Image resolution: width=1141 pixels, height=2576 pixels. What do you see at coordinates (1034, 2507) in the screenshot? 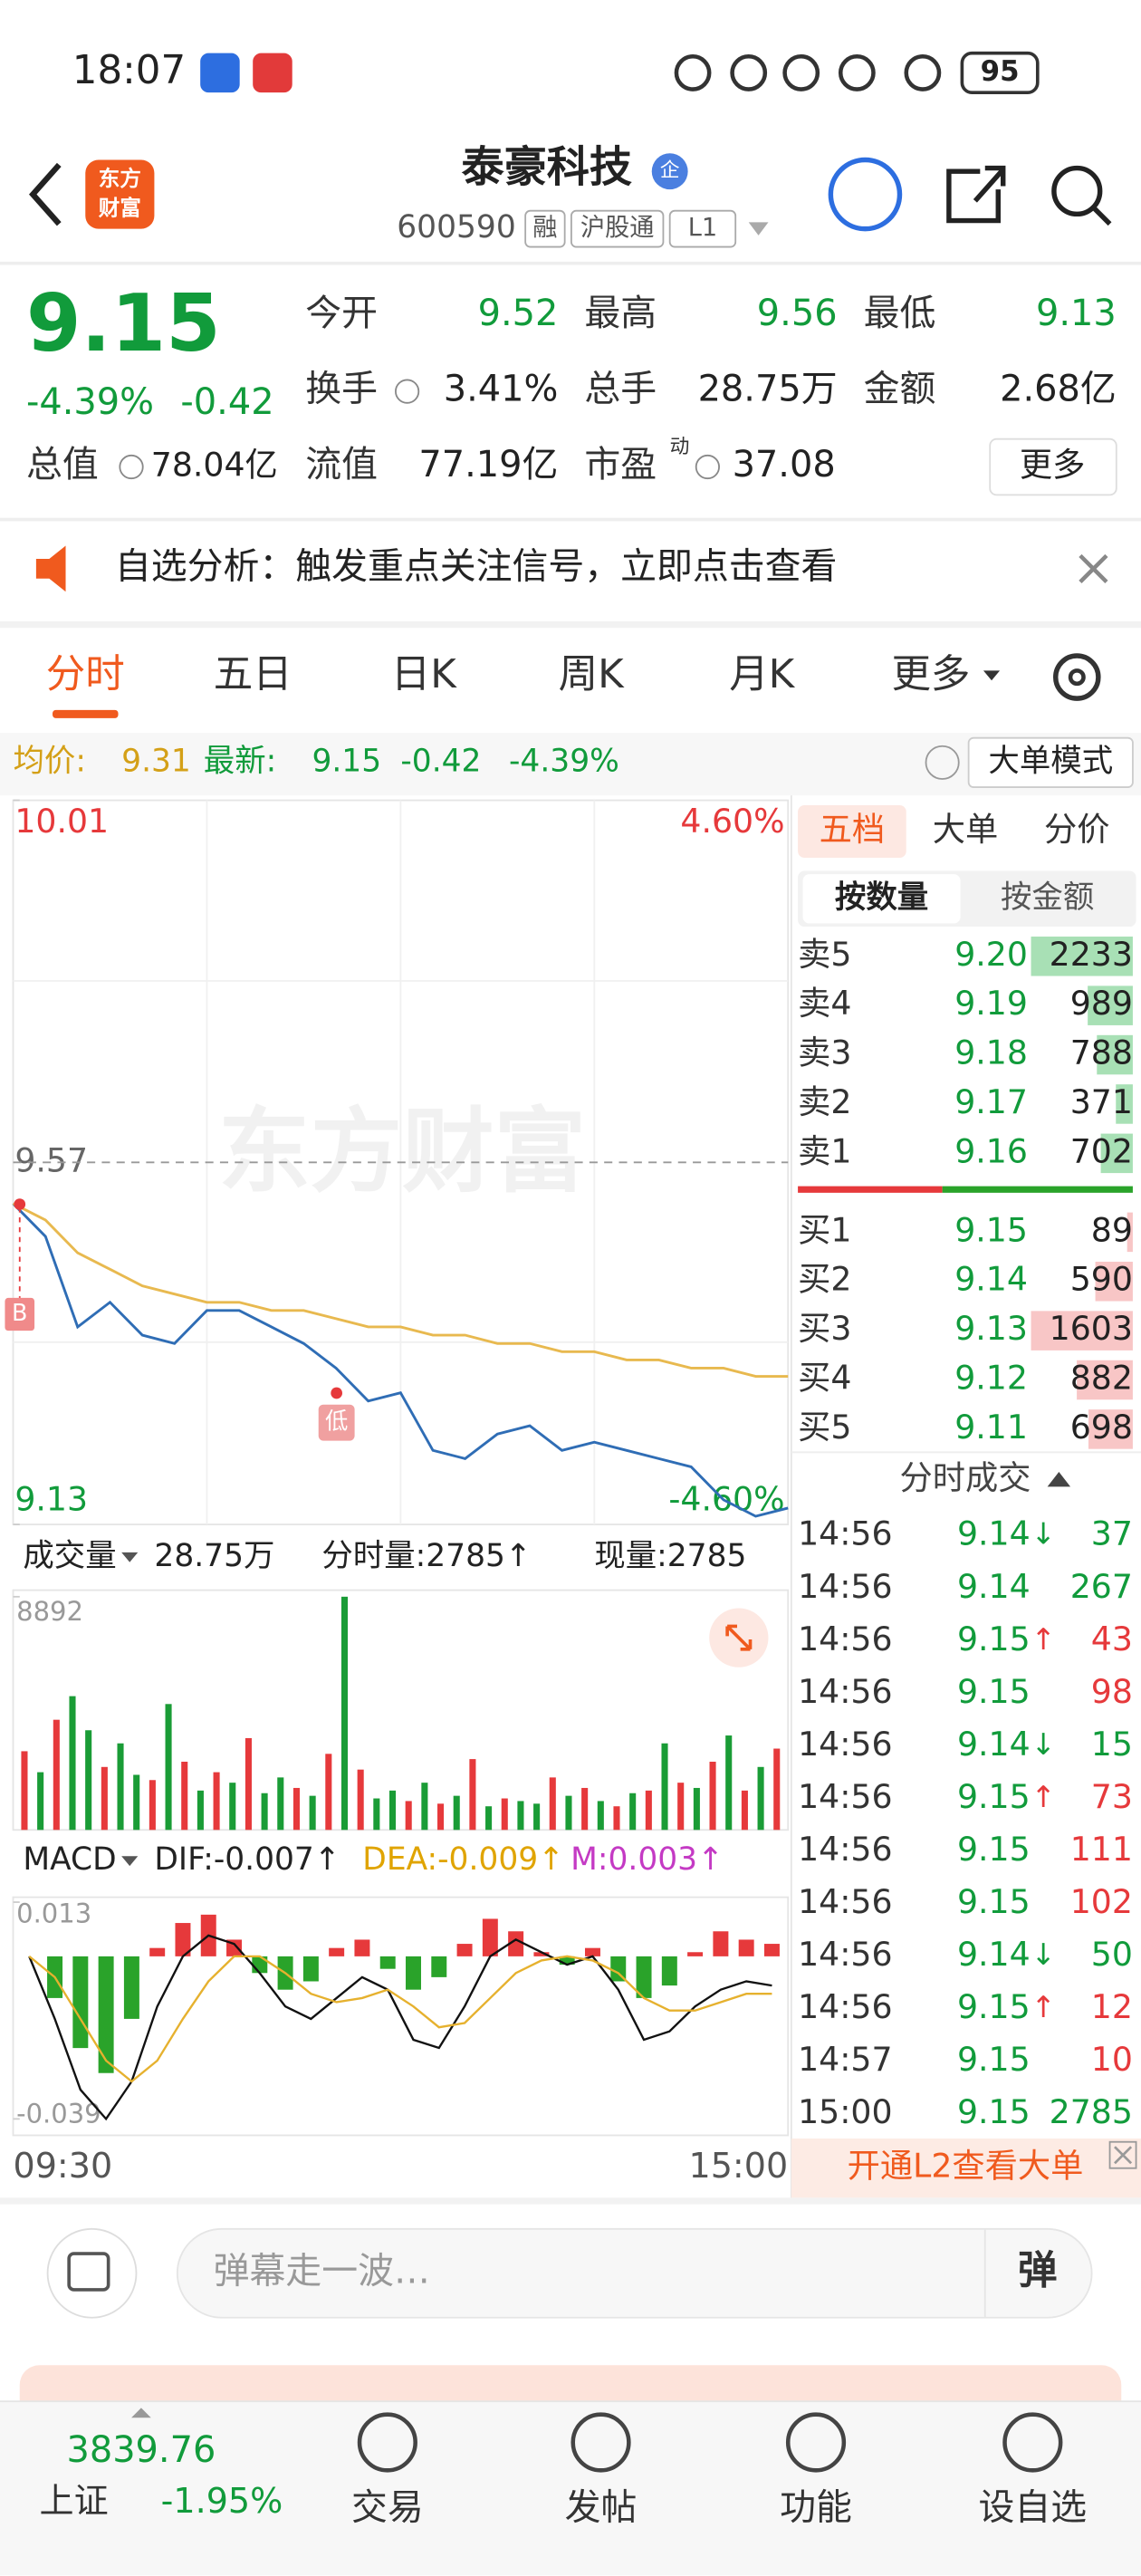
I see `nav-item: 设自选` at bounding box center [1034, 2507].